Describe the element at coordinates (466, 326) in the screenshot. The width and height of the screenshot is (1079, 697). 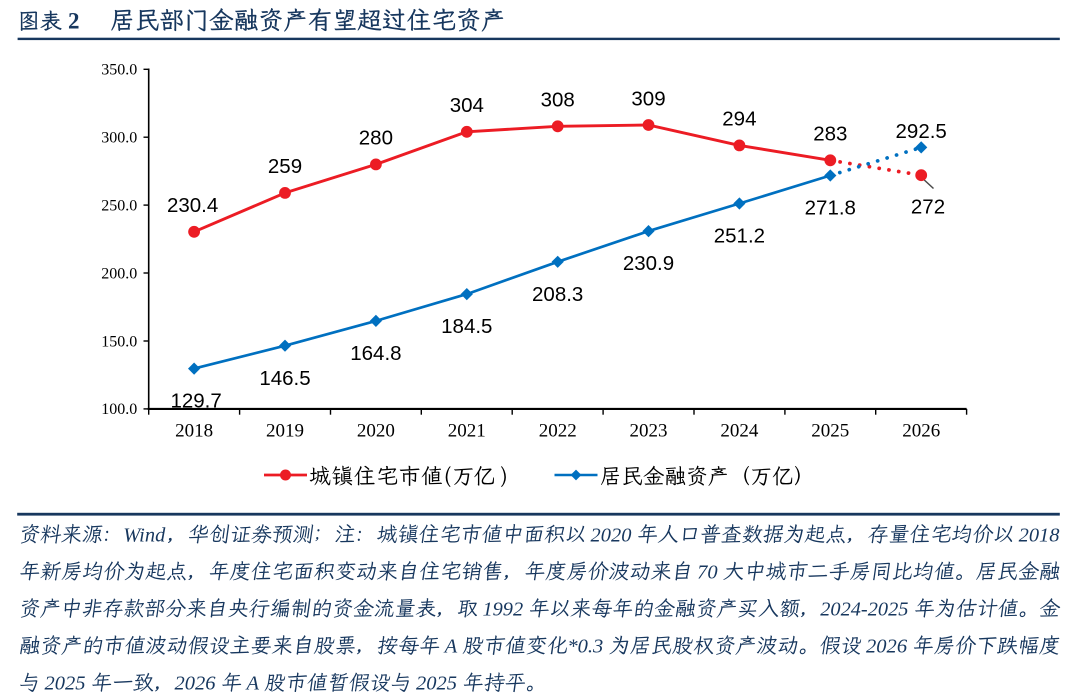
I see `svg-text: 184.5` at that location.